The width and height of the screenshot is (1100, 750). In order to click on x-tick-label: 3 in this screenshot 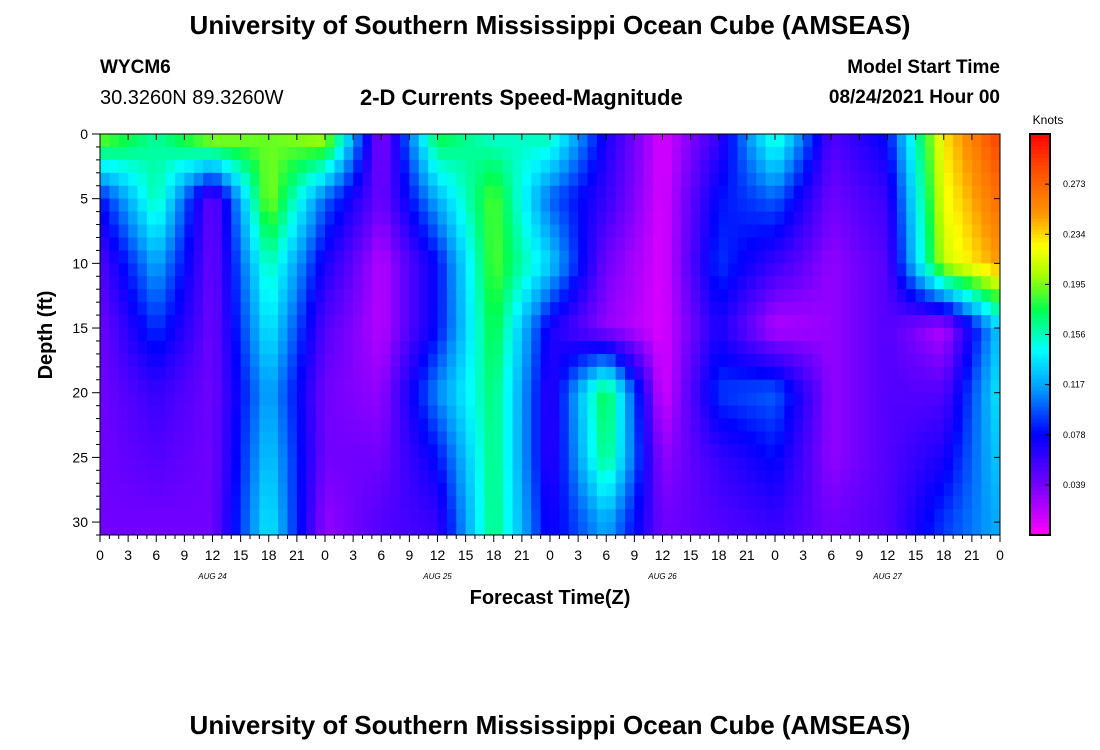, I will do `click(578, 555)`.